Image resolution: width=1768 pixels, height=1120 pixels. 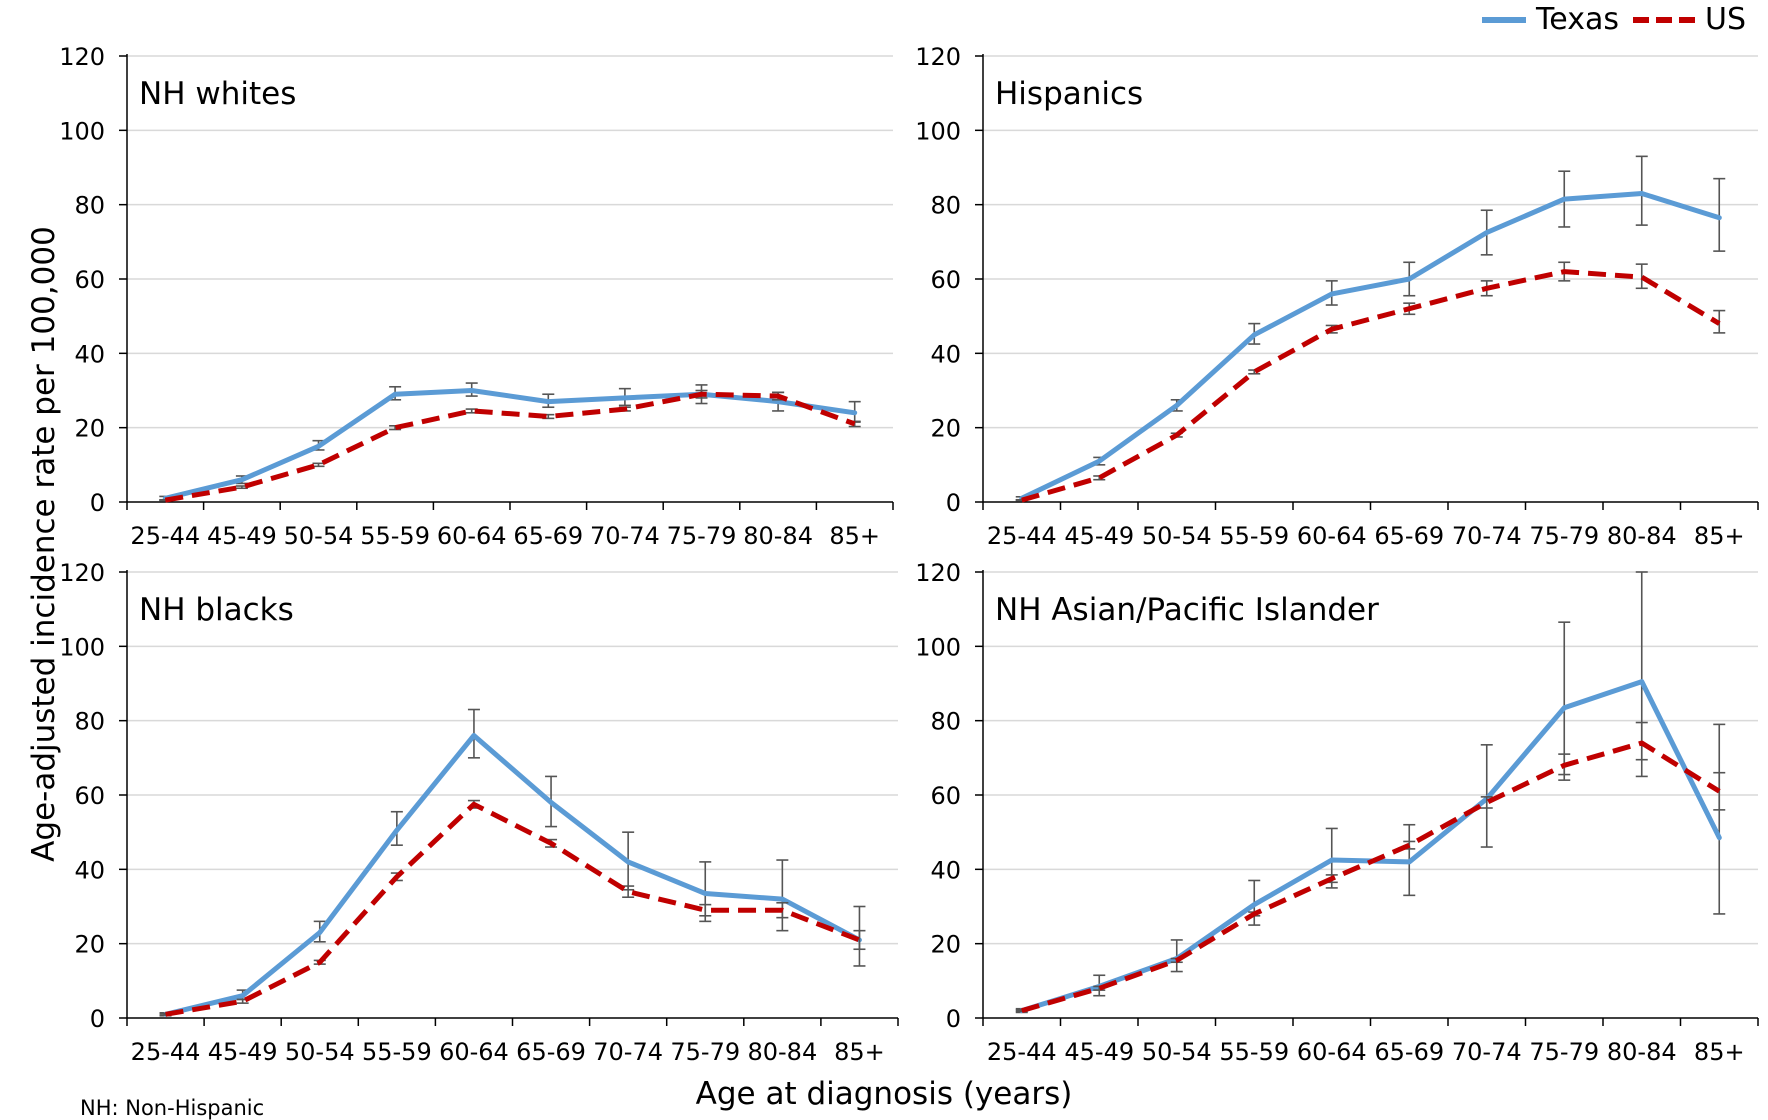 What do you see at coordinates (1664, 20) in the screenshot?
I see `legend-swatch-us` at bounding box center [1664, 20].